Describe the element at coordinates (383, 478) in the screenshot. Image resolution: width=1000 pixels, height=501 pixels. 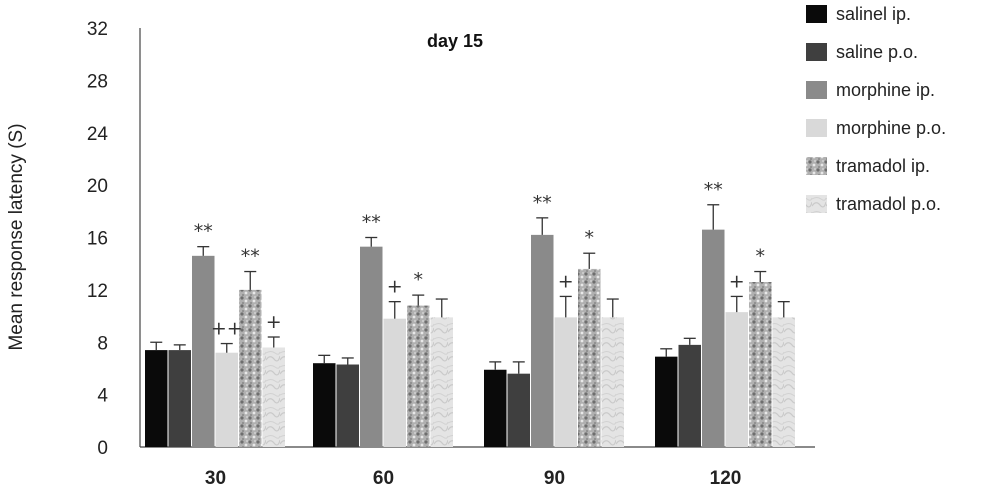
I see `x-tick-label: 60` at that location.